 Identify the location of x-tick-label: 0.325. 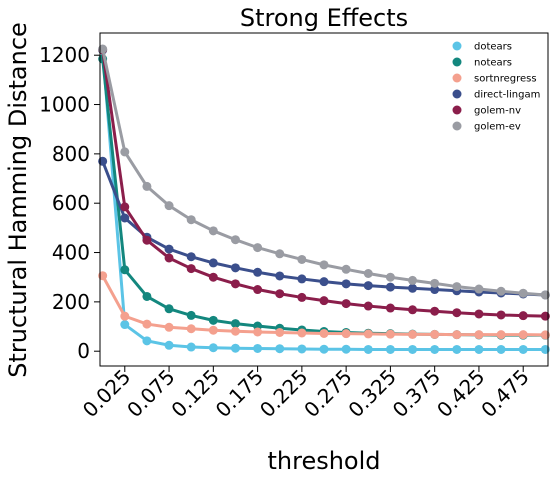
(371, 393).